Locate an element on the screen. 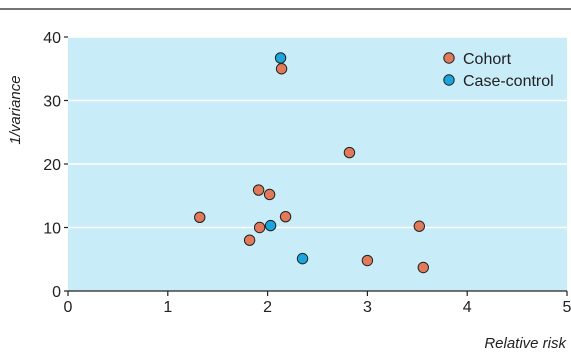  y-tick-label: 0 is located at coordinates (56, 292).